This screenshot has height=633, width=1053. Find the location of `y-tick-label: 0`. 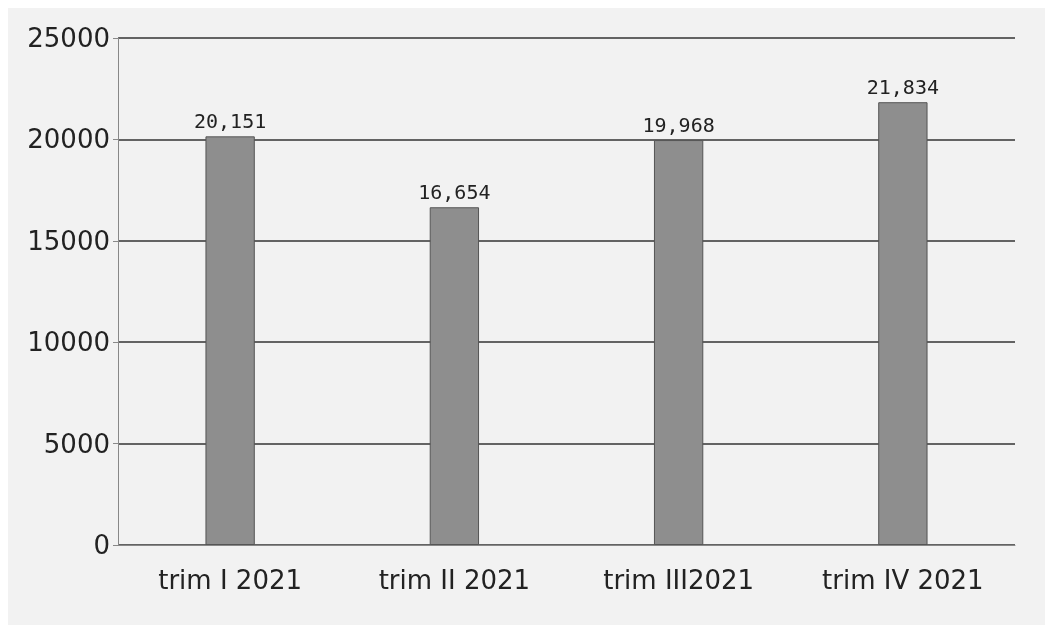

y-tick-label: 0 is located at coordinates (101, 545).